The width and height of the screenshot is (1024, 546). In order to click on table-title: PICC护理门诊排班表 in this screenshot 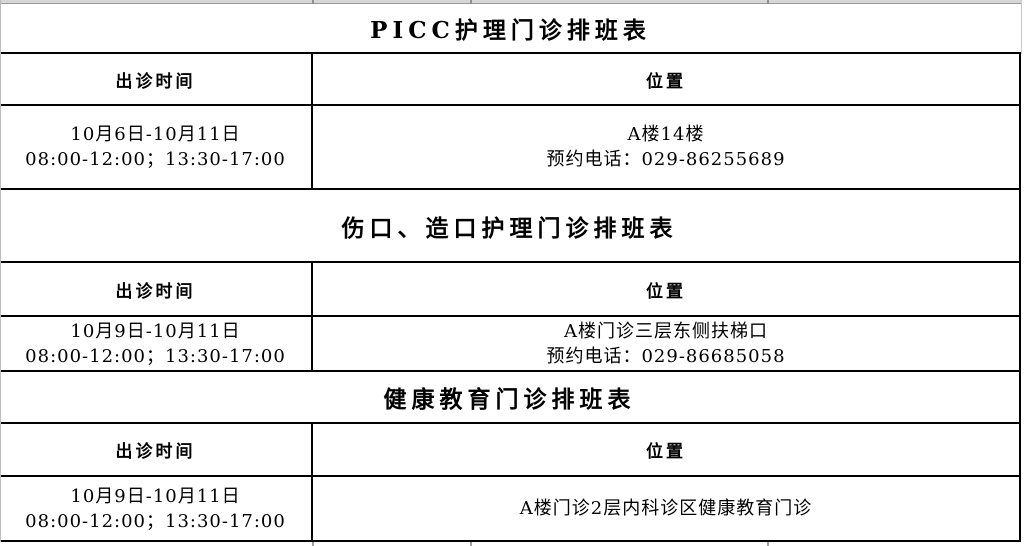, I will do `click(510, 30)`.